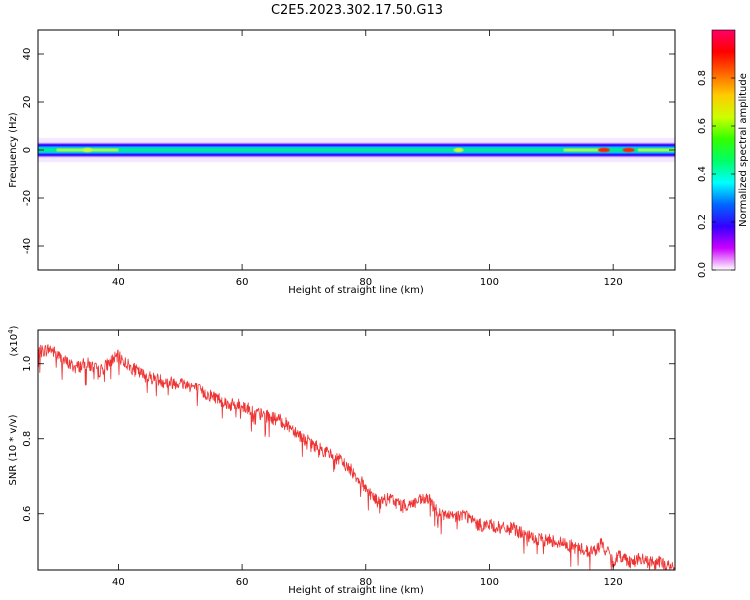 The width and height of the screenshot is (750, 600). Describe the element at coordinates (27, 364) in the screenshot. I see `y-tick-label: 1.0` at that location.